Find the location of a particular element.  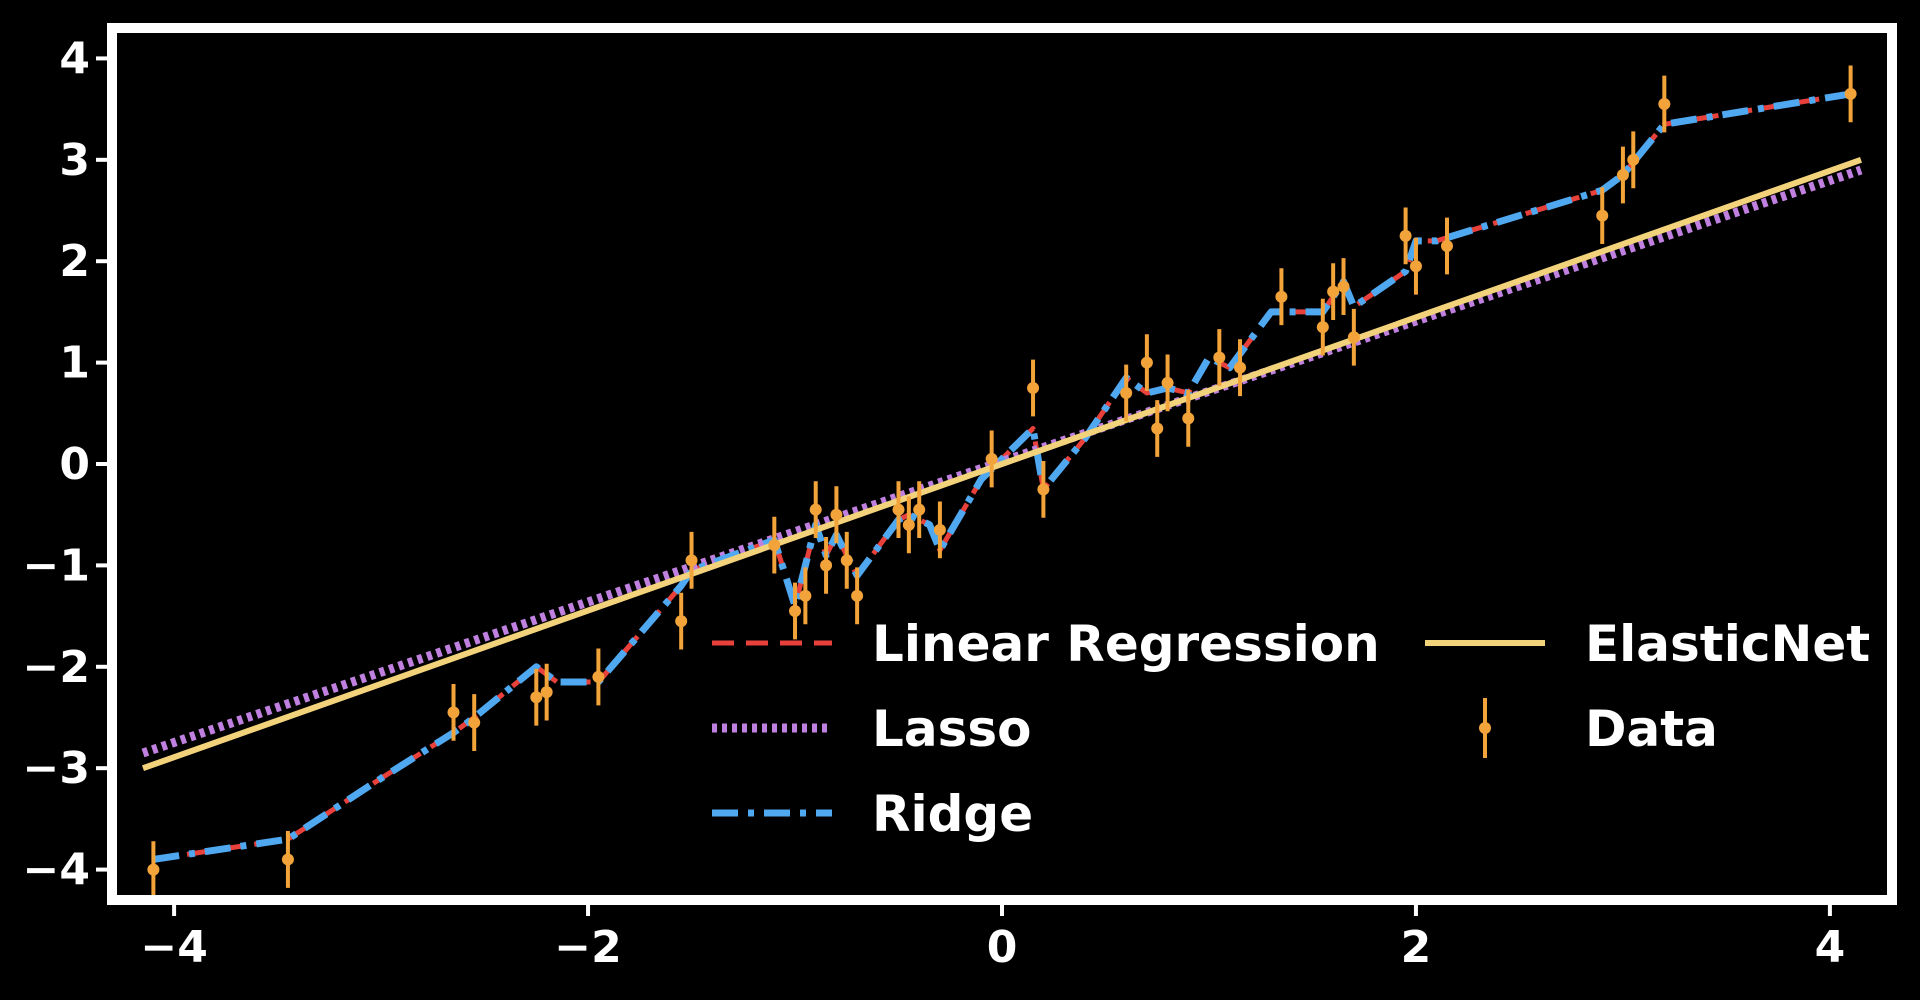

y-tick-label: −3 is located at coordinates (56, 768).